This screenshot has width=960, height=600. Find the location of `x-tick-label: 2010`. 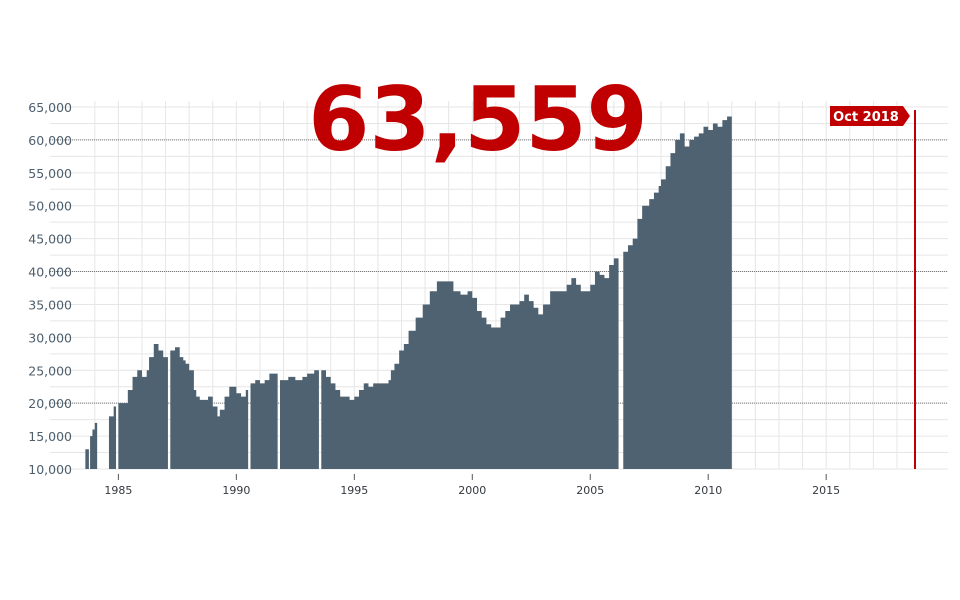

x-tick-label: 2010 is located at coordinates (708, 490).